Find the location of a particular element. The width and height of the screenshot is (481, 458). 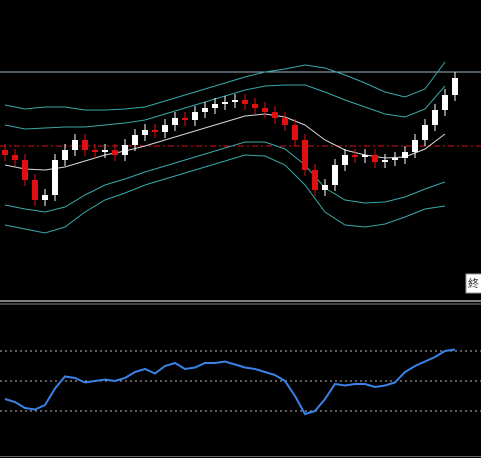

oscillator-line is located at coordinates (230, 382).